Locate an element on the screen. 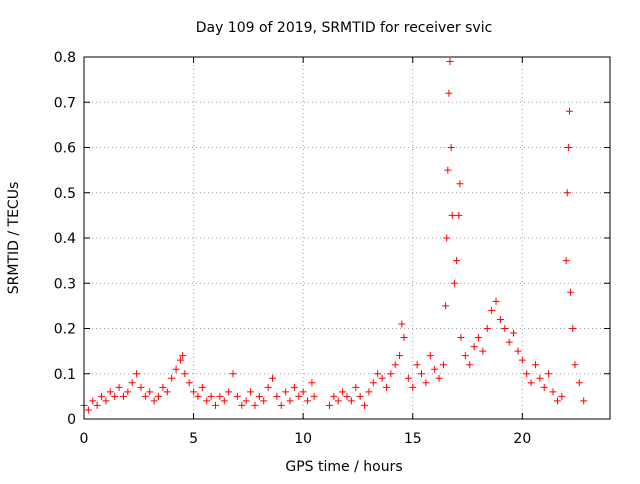 This screenshot has width=640, height=484. y-tick-label: 0.6 is located at coordinates (65, 149).